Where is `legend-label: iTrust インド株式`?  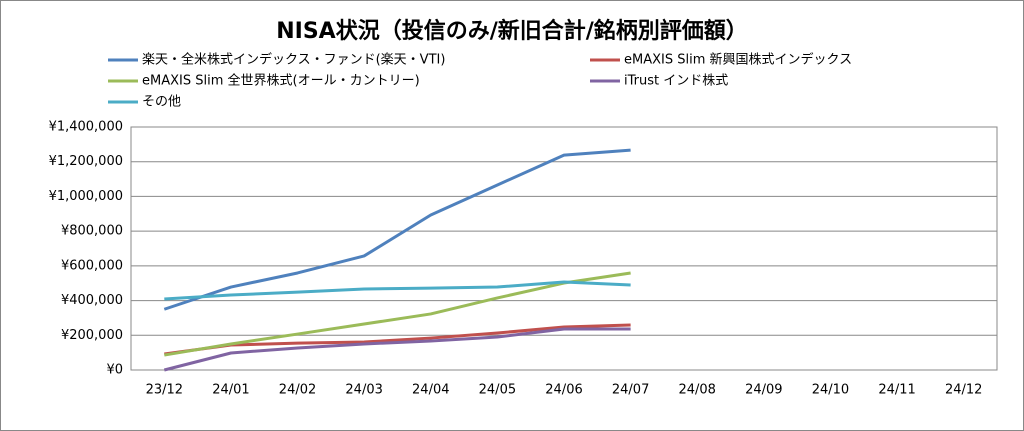
legend-label: iTrust インド株式 is located at coordinates (676, 81).